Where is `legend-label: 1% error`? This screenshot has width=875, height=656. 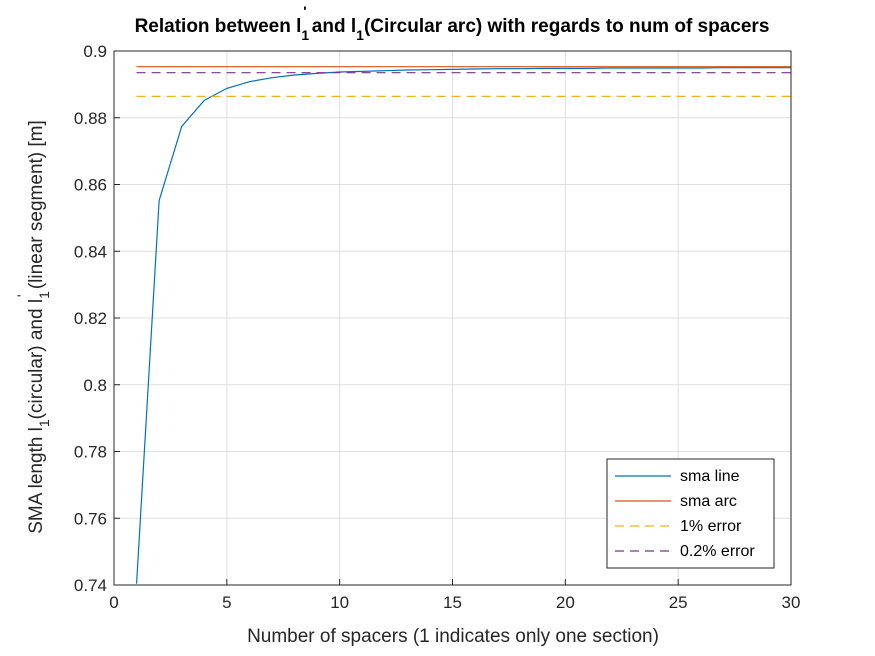
legend-label: 1% error is located at coordinates (711, 526).